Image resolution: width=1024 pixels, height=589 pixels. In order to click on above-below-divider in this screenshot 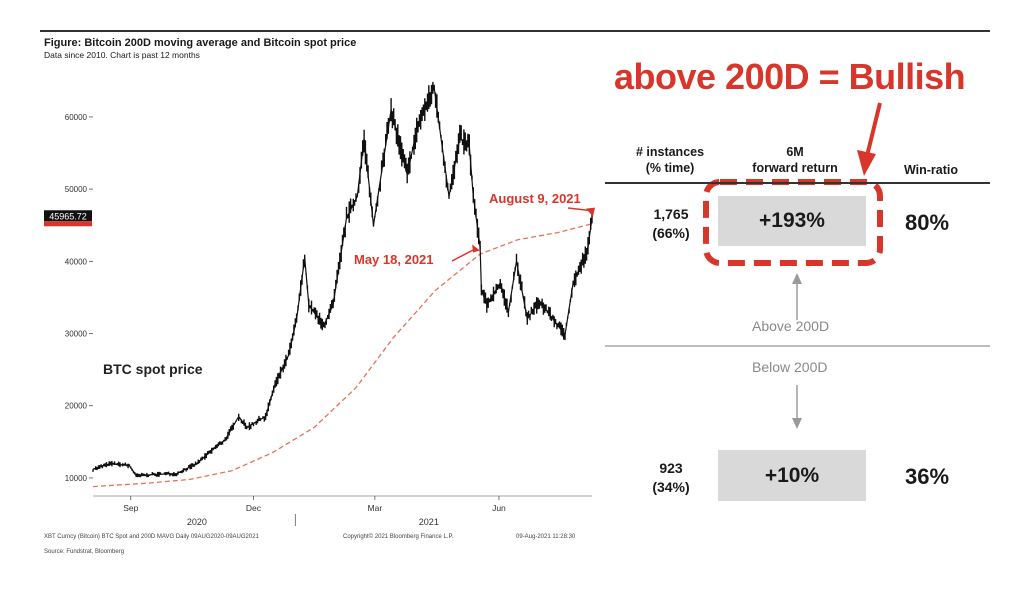, I will do `click(797, 346)`.